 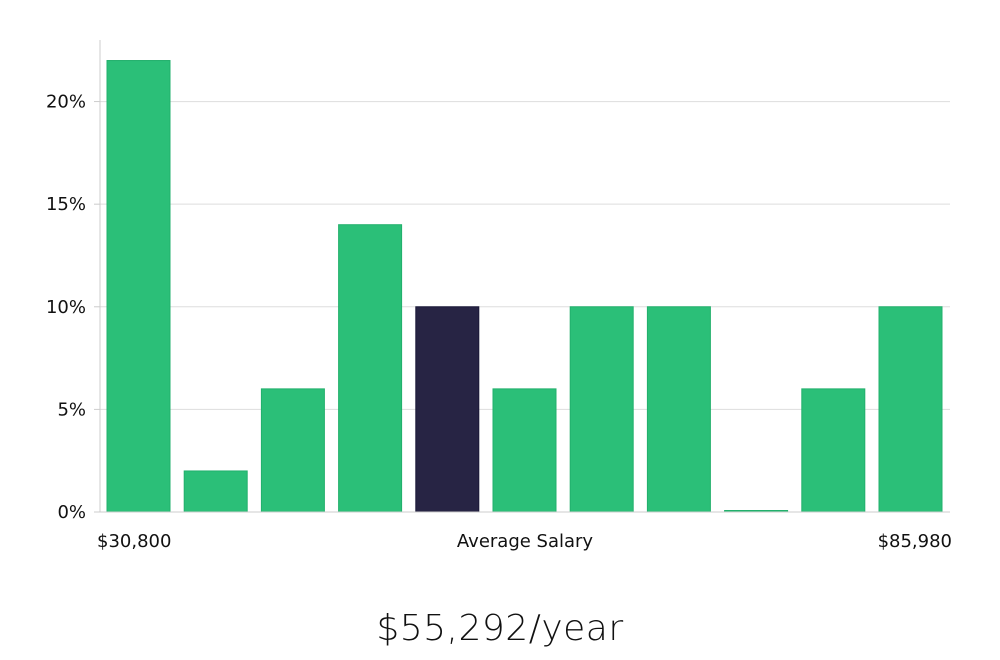 I want to click on y-tick-label: 15%, so click(x=66, y=204).